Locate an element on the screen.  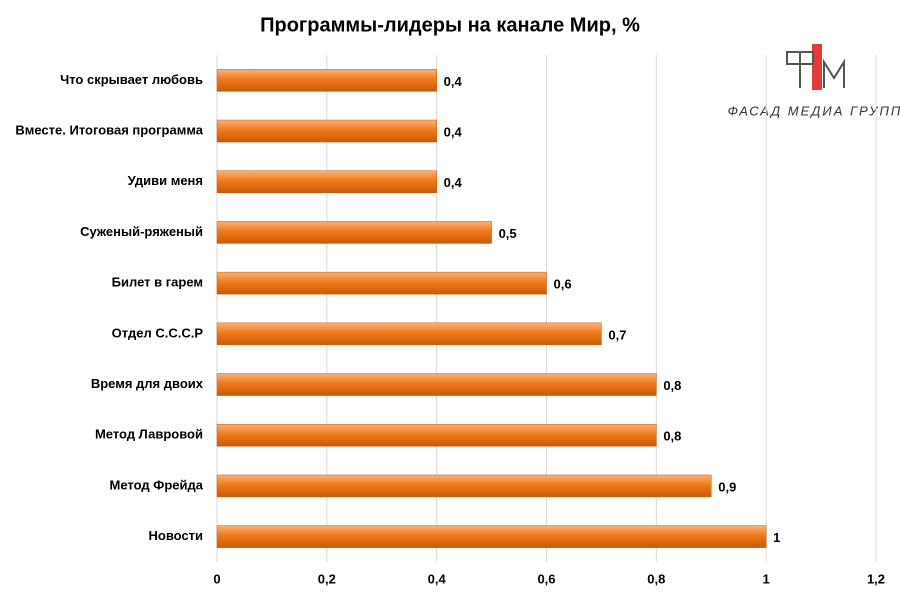
y-tick-label: Отдел С.С.С.Р is located at coordinates (158, 332).